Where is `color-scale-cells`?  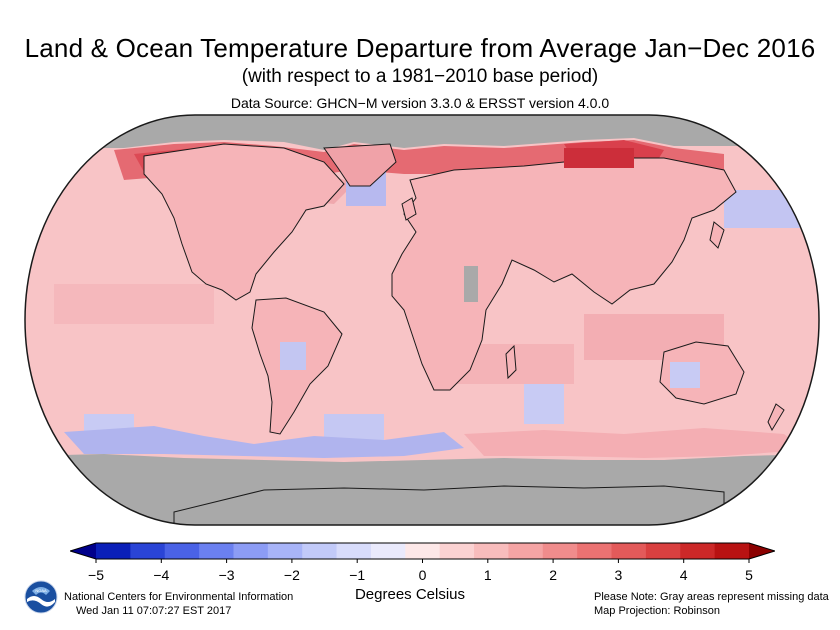 color-scale-cells is located at coordinates (422, 551).